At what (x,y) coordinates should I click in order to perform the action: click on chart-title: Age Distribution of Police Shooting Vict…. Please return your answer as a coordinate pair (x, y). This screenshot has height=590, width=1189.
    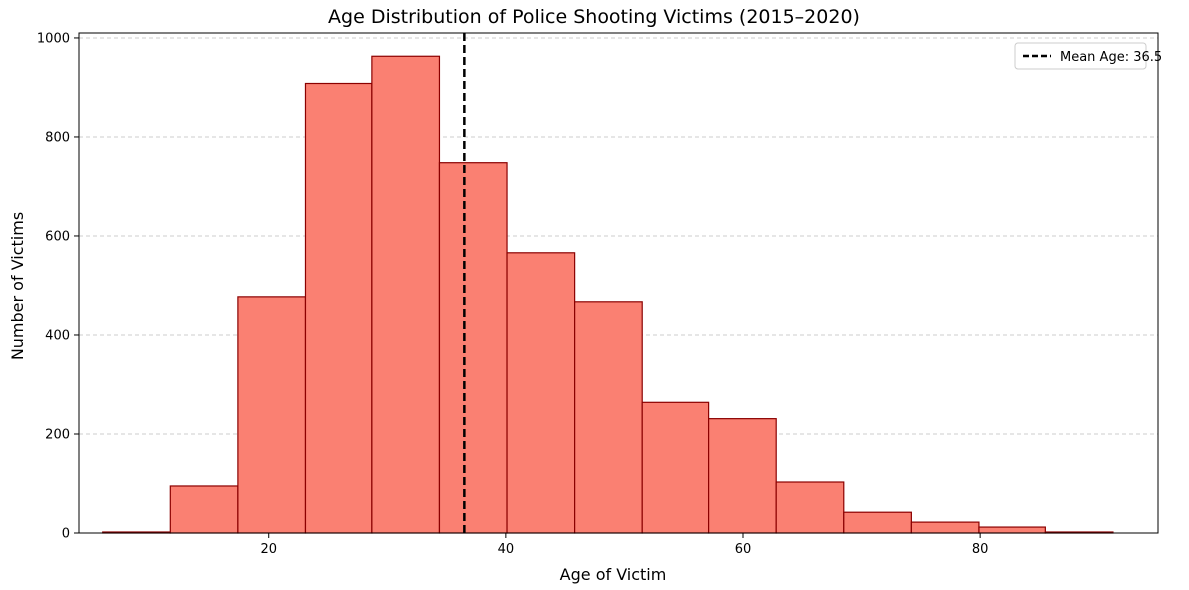
    Looking at the image, I should click on (594, 17).